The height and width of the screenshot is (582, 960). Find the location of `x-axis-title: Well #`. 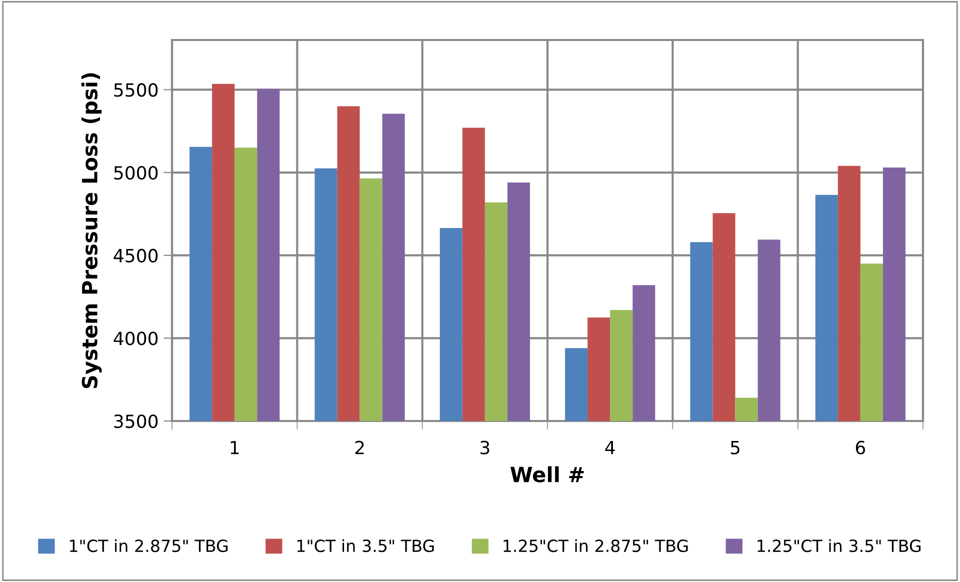

x-axis-title: Well # is located at coordinates (547, 474).